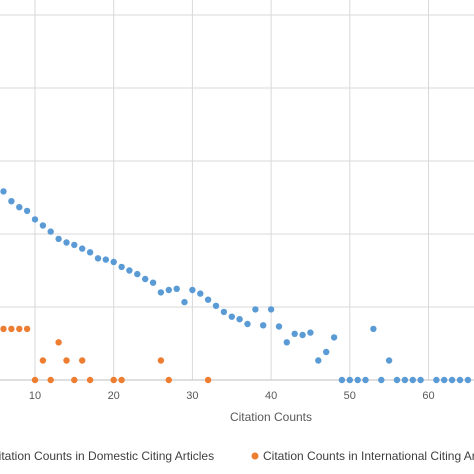 The image size is (474, 474). Describe the element at coordinates (271, 396) in the screenshot. I see `x-tick-label: 40` at that location.